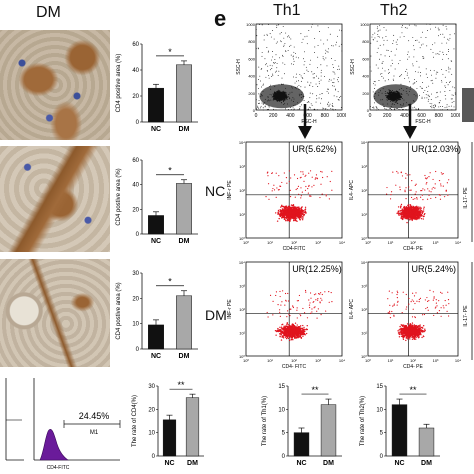  Describe the element at coordinates (382, 434) in the screenshot. I see `y-tick-label: 5` at that location.